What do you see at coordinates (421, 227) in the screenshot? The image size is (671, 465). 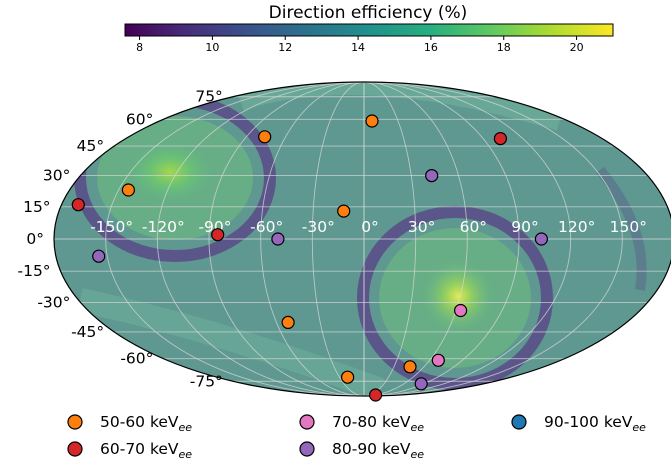 I see `longitude-label: 30°` at bounding box center [421, 227].